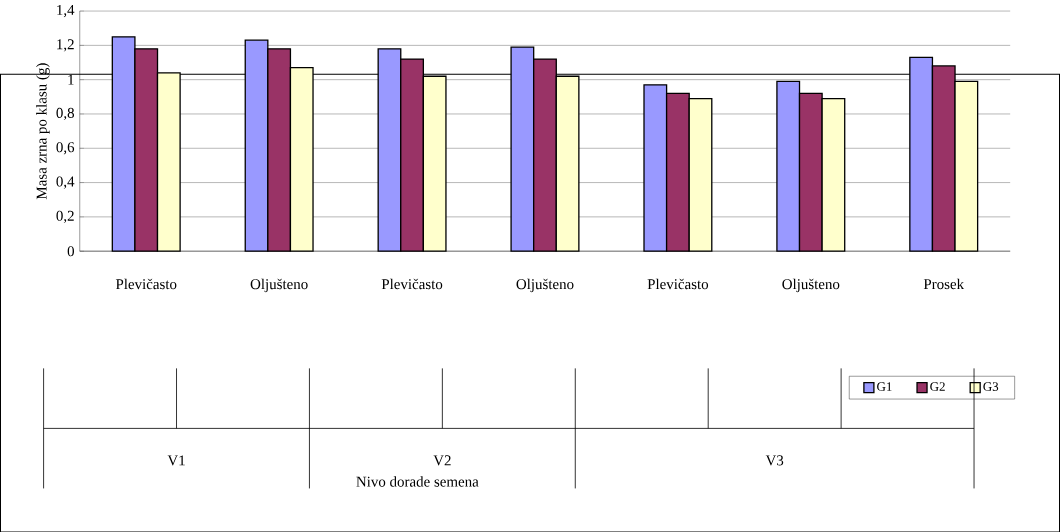 The height and width of the screenshot is (532, 1060). I want to click on text: V3, so click(774, 460).